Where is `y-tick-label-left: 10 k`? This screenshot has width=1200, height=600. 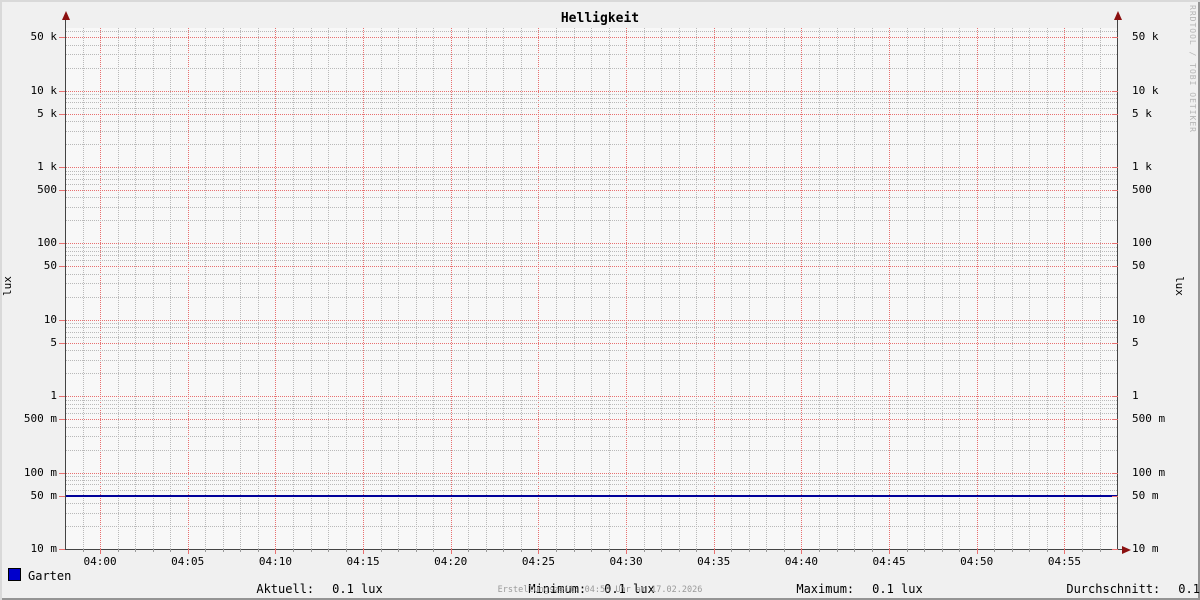
y-tick-label-left: 10 k is located at coordinates (44, 90).